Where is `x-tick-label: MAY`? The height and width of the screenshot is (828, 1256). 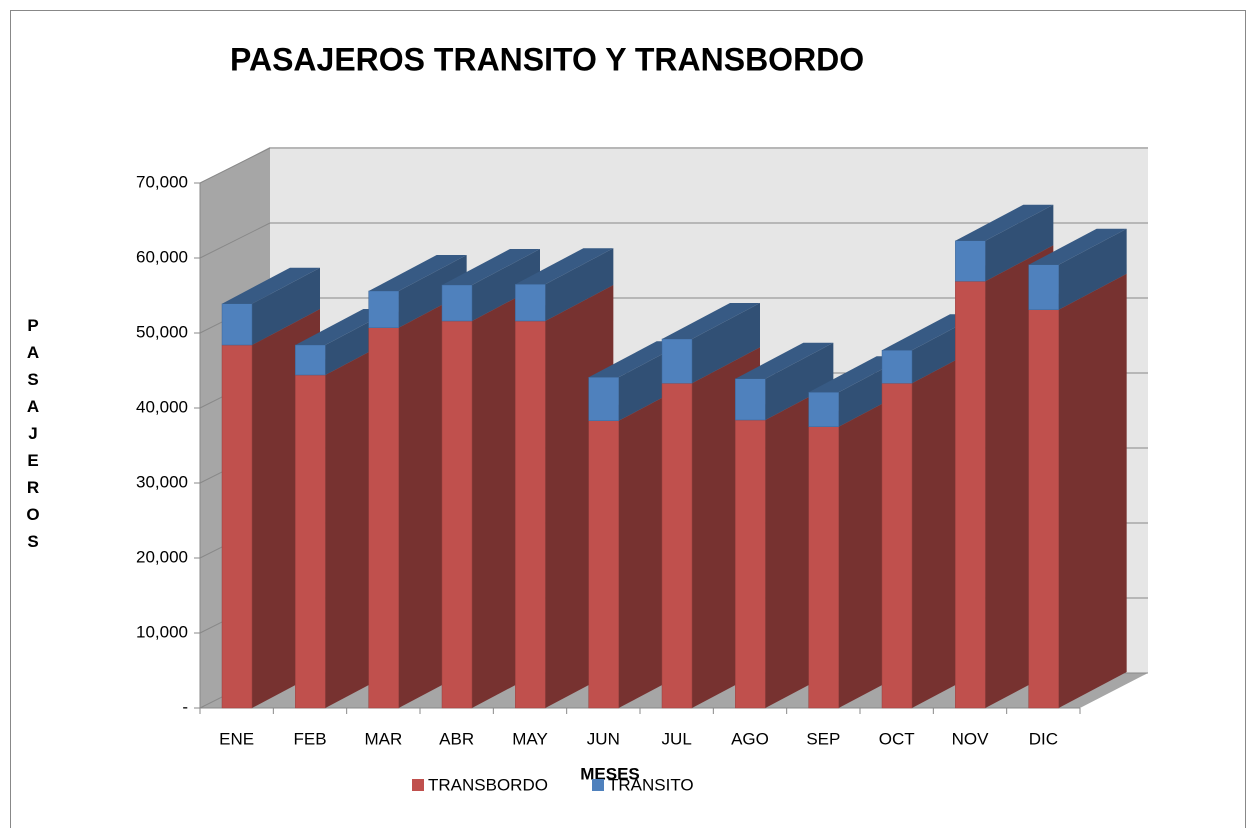
x-tick-label: MAY is located at coordinates (530, 738).